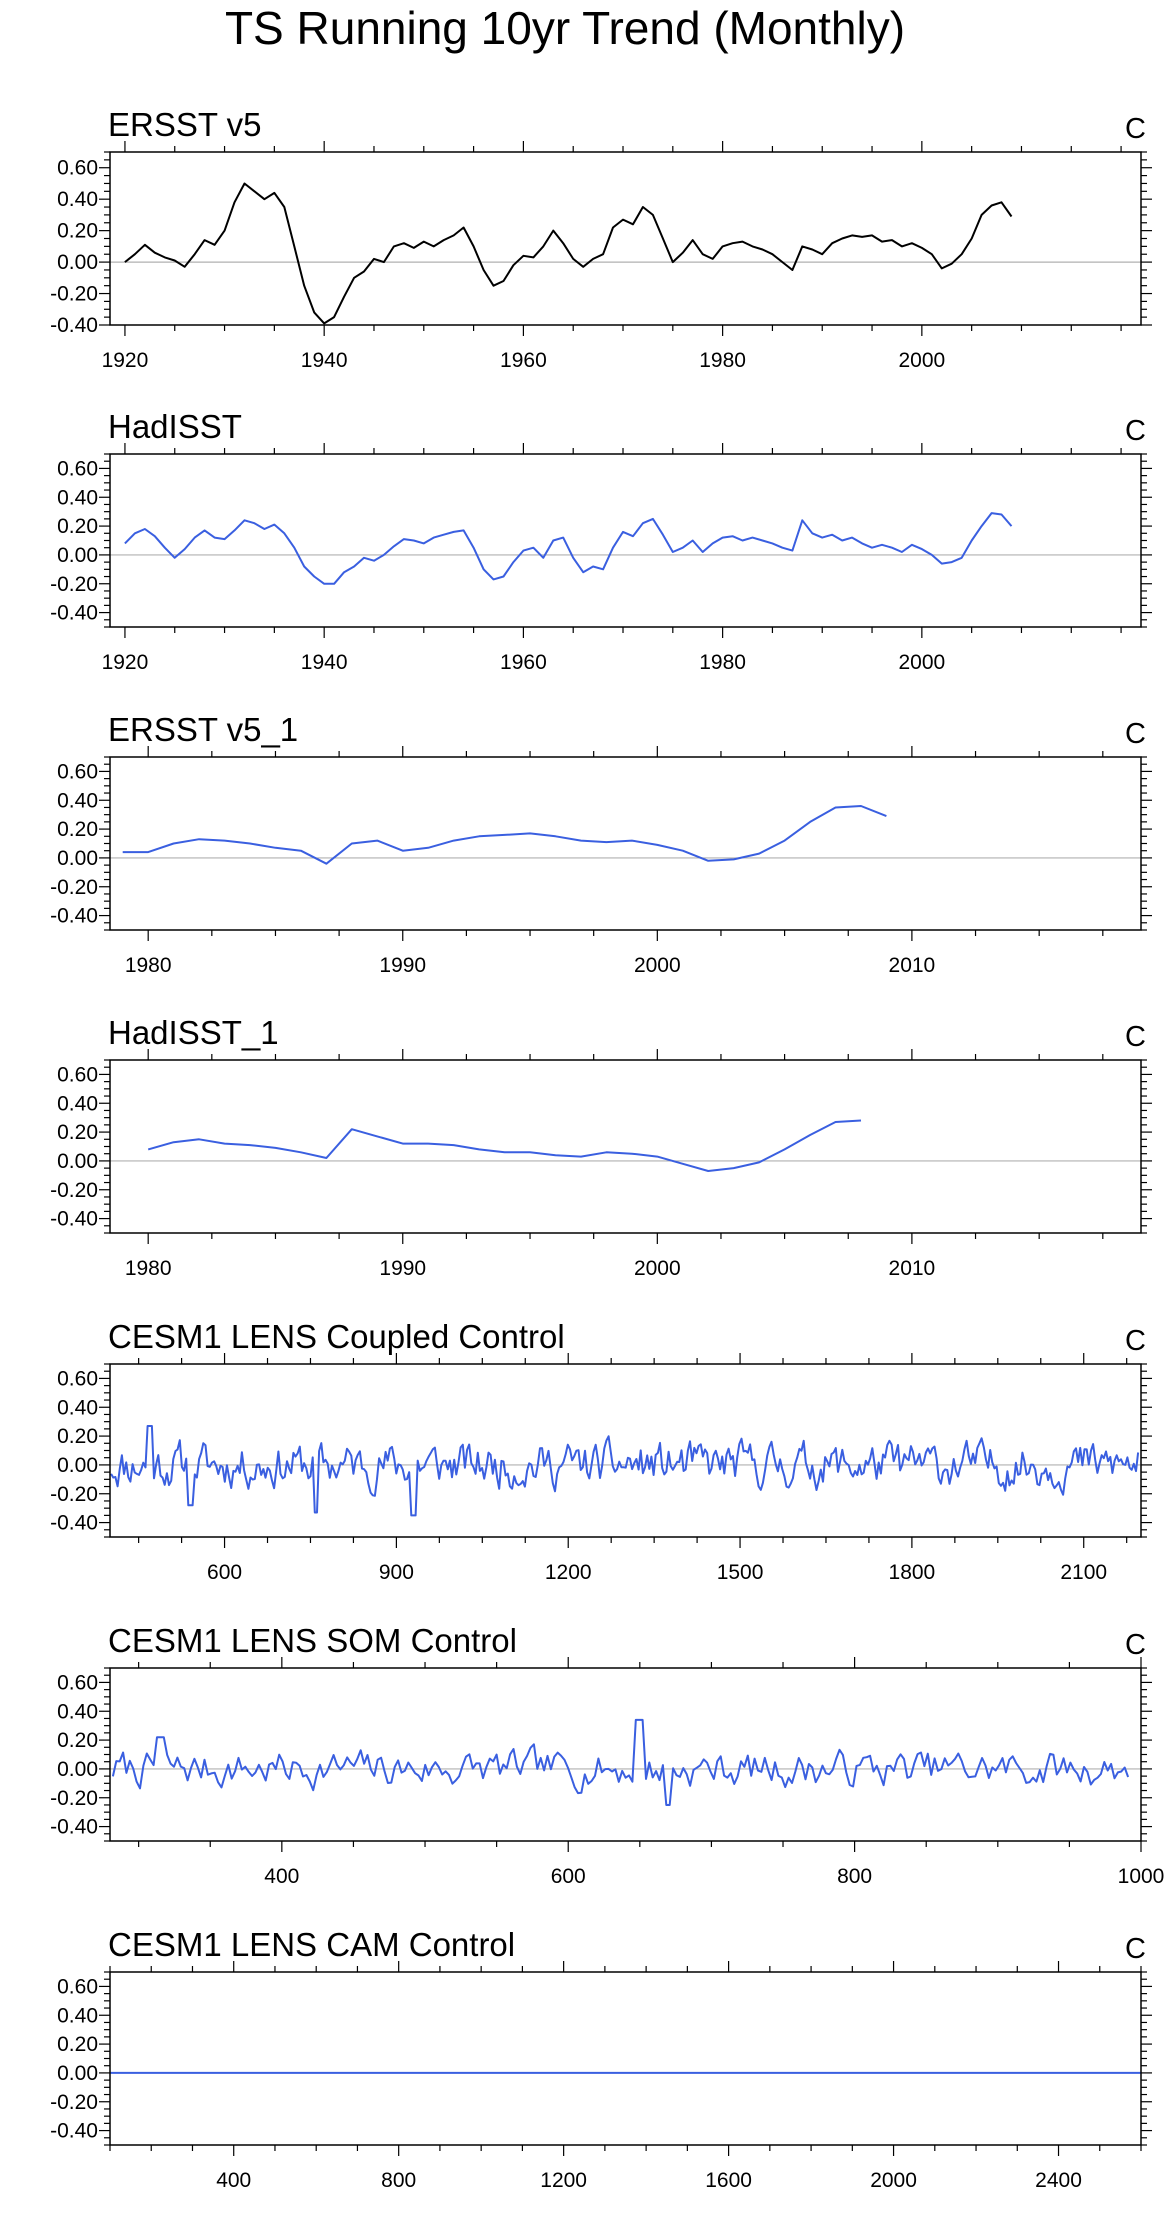  Describe the element at coordinates (740, 1572) in the screenshot. I see `x-tick-label: 1500` at that location.